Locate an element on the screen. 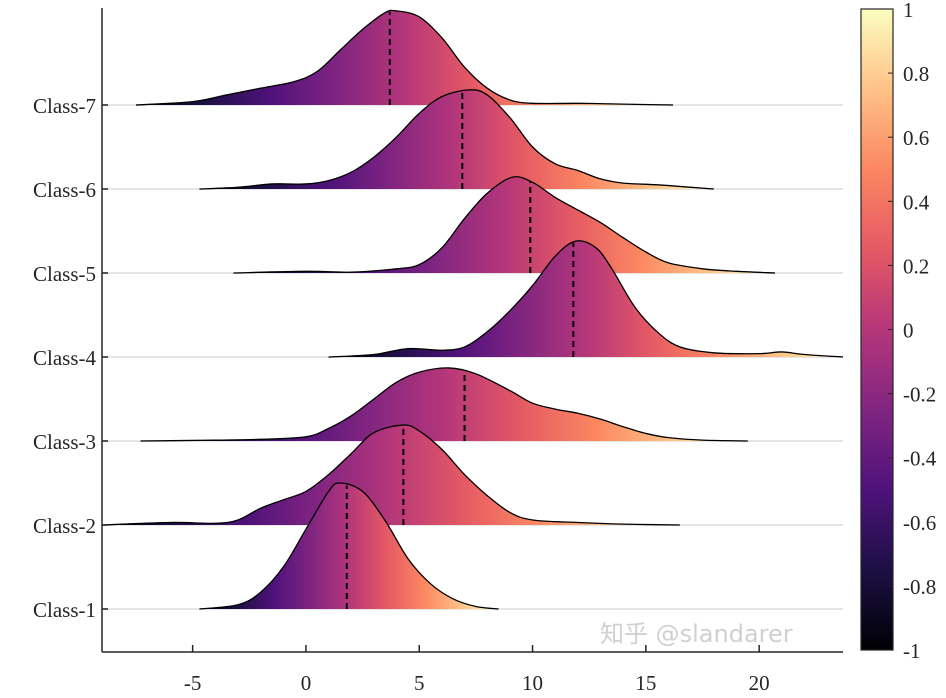 The image size is (946, 698). colorbar-bar is located at coordinates (877, 329).